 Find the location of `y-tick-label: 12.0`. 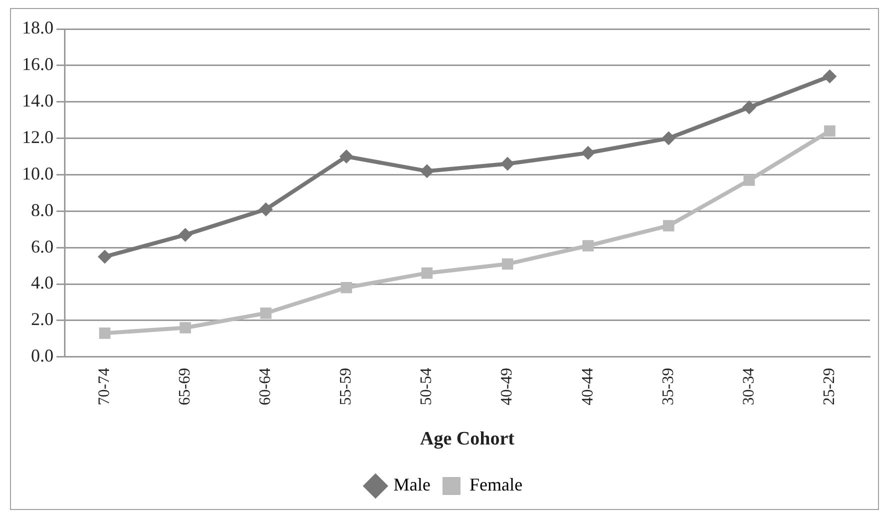

y-tick-label: 12.0 is located at coordinates (38, 137).